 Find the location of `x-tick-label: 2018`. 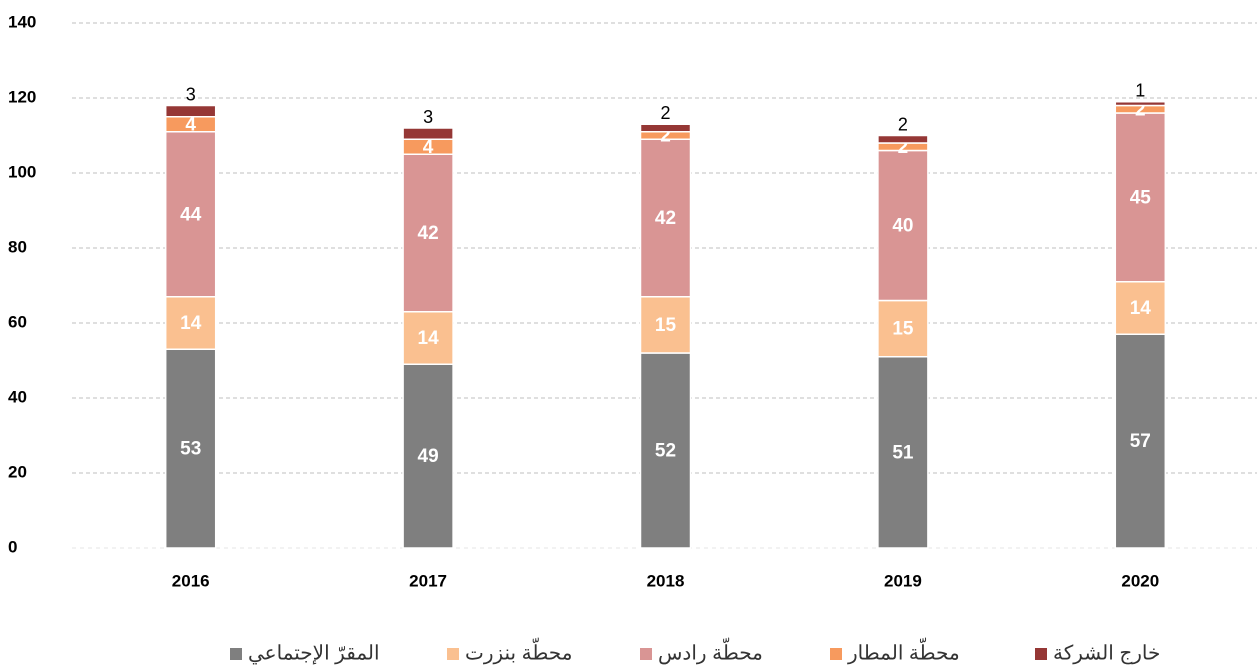

x-tick-label: 2018 is located at coordinates (666, 580).